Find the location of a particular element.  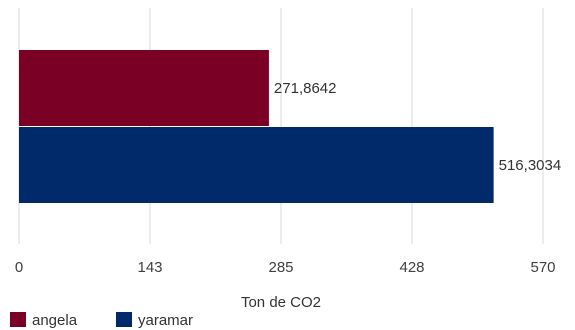

legend-swatch-yaramar is located at coordinates (124, 319).